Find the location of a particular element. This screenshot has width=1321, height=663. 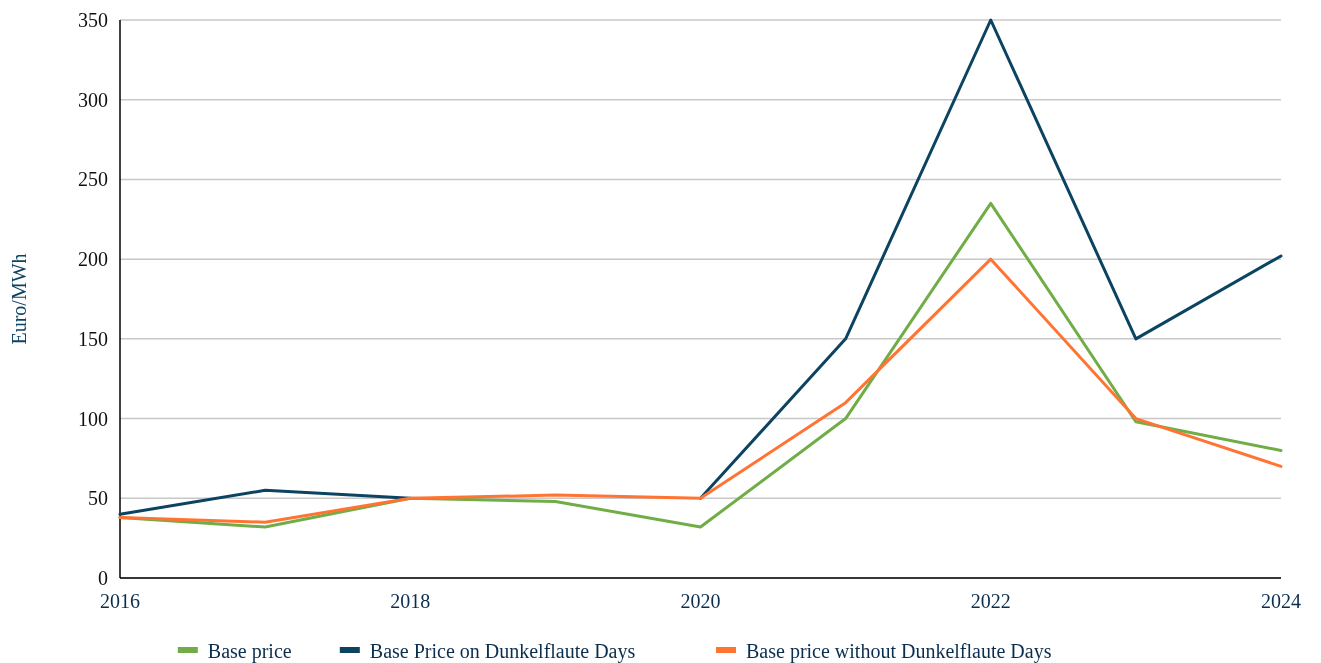

y-tick-label: 50 is located at coordinates (98, 498).